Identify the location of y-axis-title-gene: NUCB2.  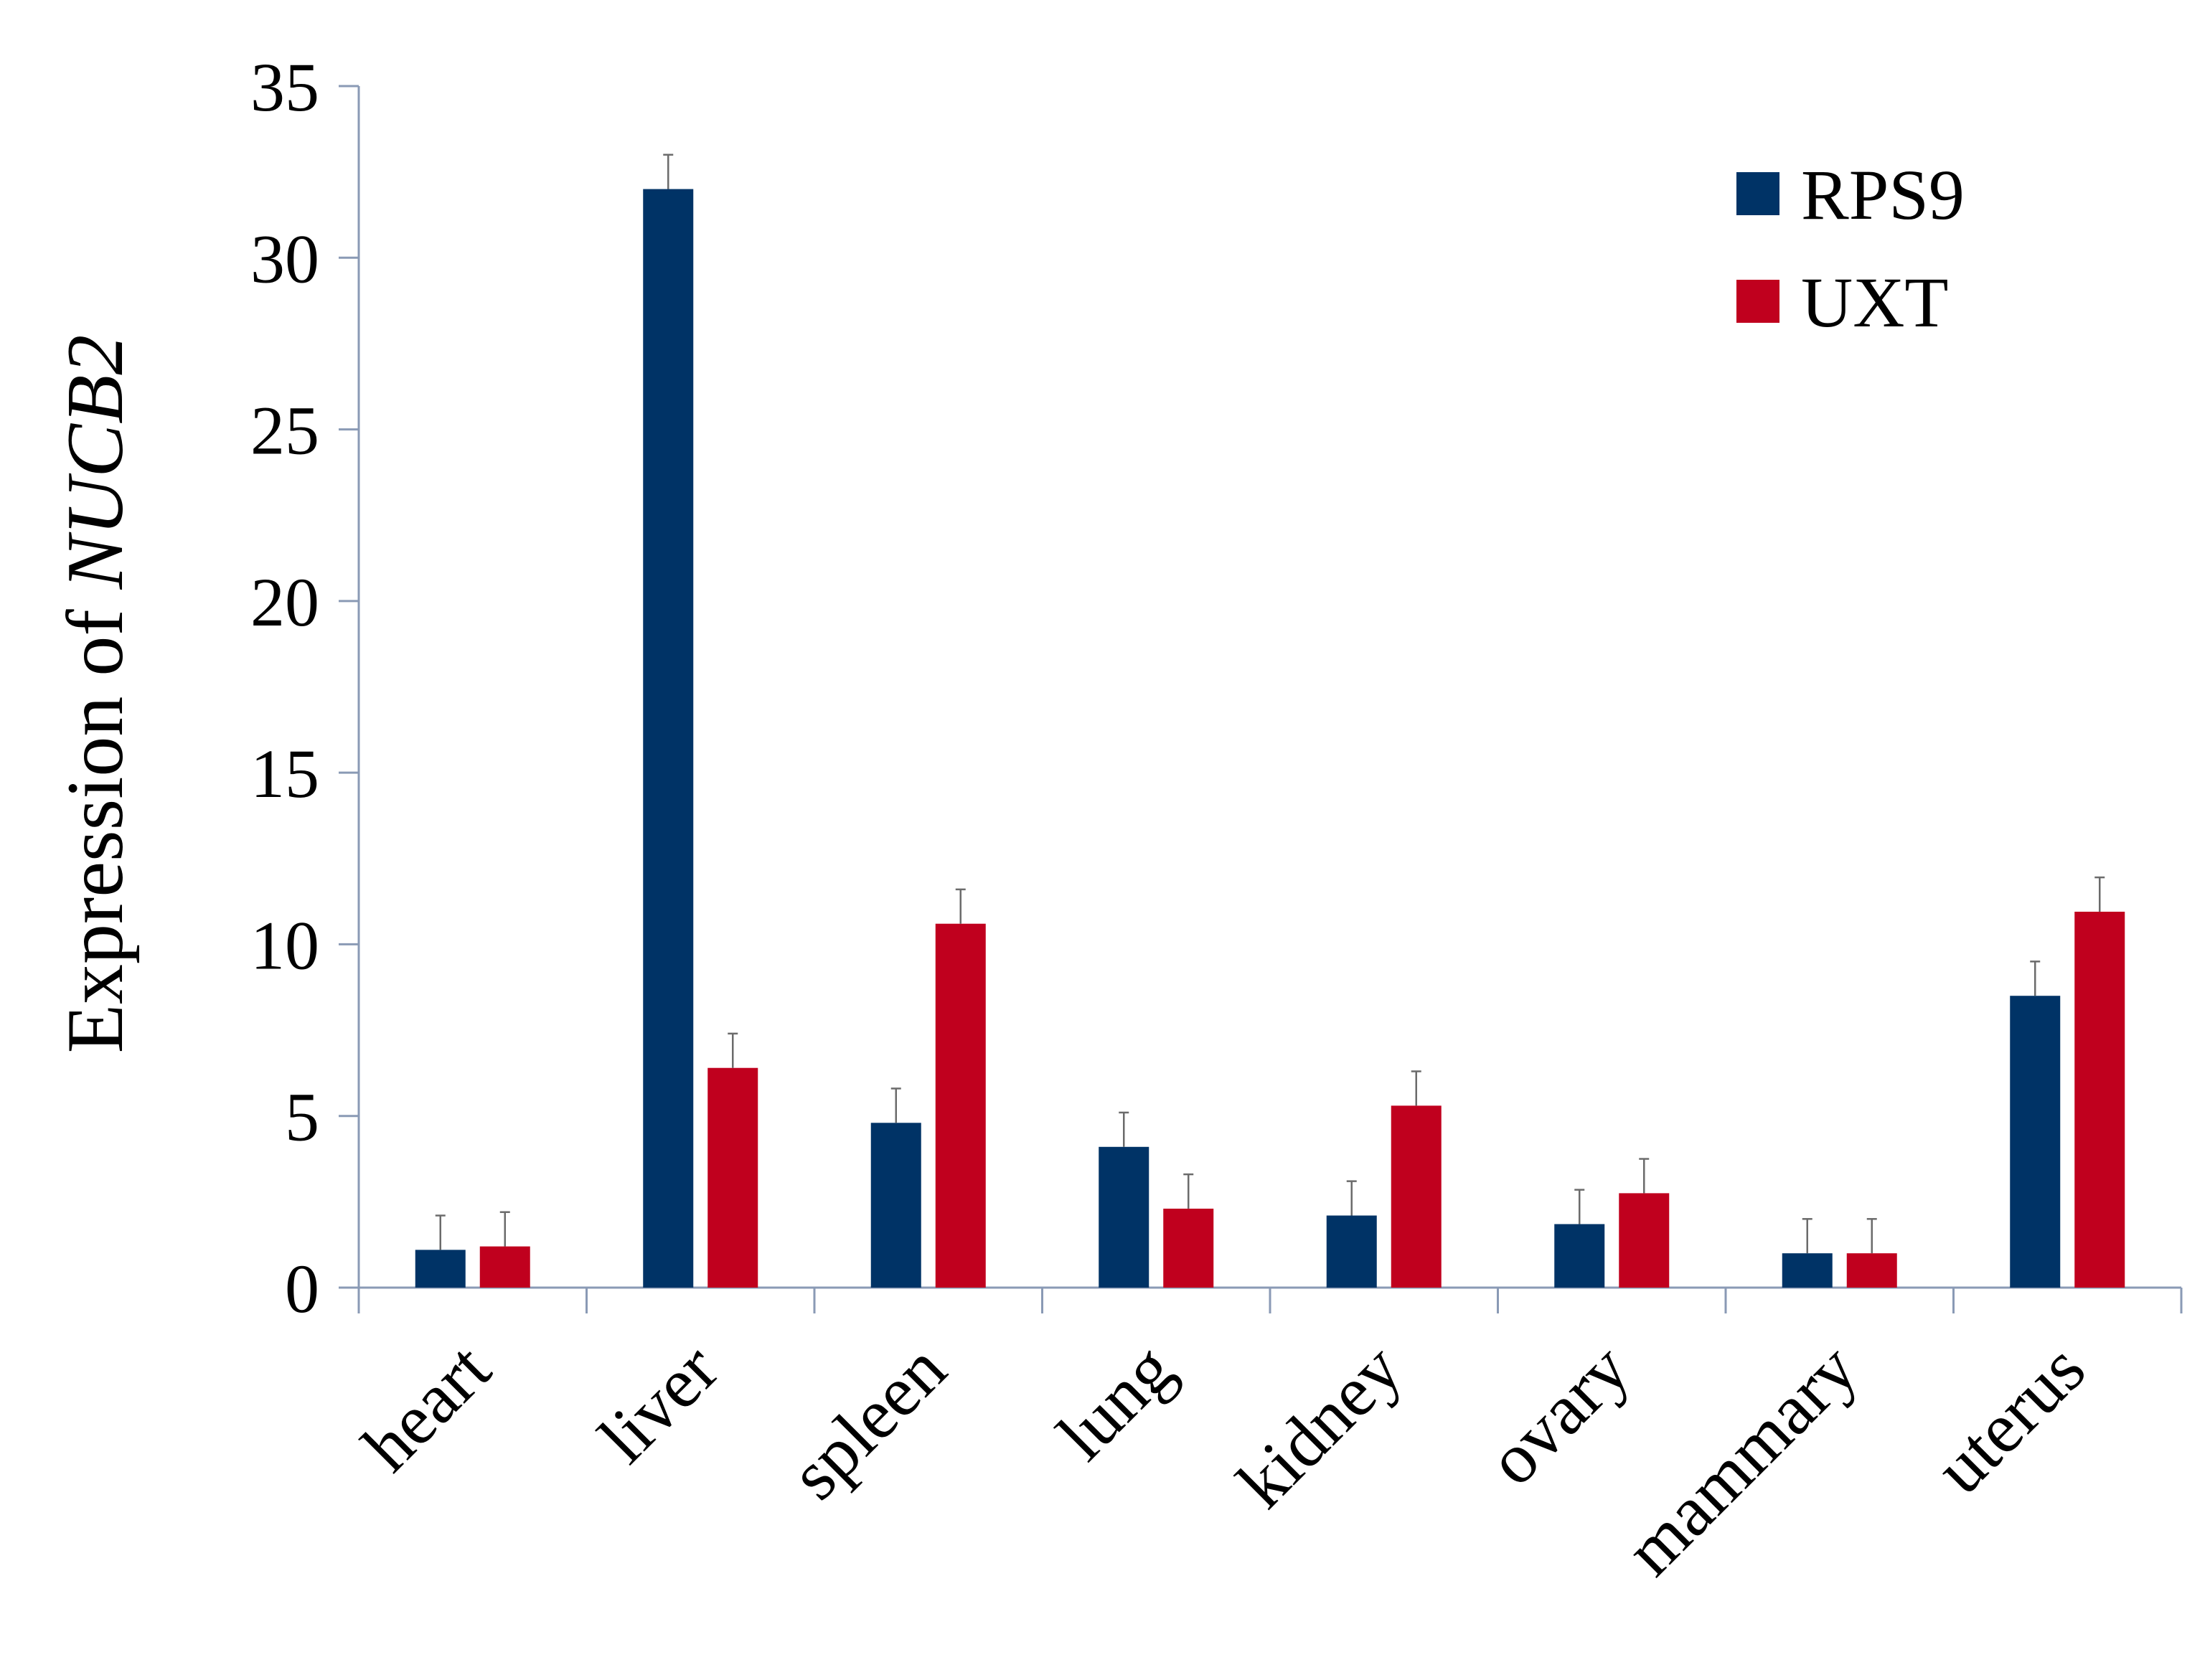
(96, 462).